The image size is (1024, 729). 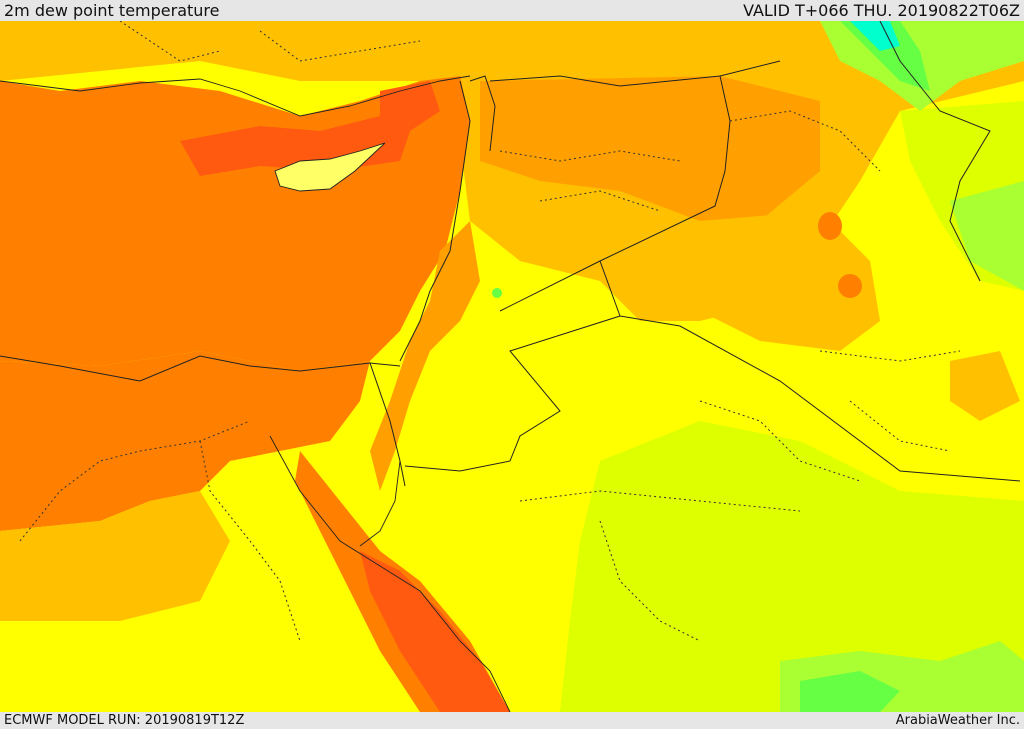 What do you see at coordinates (881, 10) in the screenshot?
I see `valid-time: VALID T+066 THU. 20190822T06Z` at bounding box center [881, 10].